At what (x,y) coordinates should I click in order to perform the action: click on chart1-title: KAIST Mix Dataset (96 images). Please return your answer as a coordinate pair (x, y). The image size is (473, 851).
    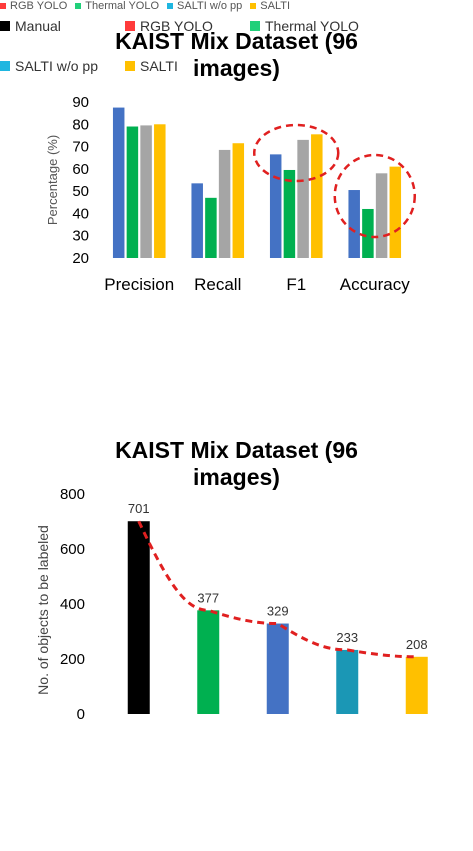
    Looking at the image, I should click on (236, 55).